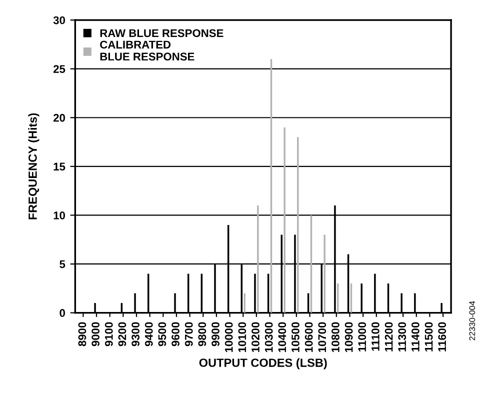 Image resolution: width=485 pixels, height=401 pixels. I want to click on x-tick-label: 9400, so click(148, 334).